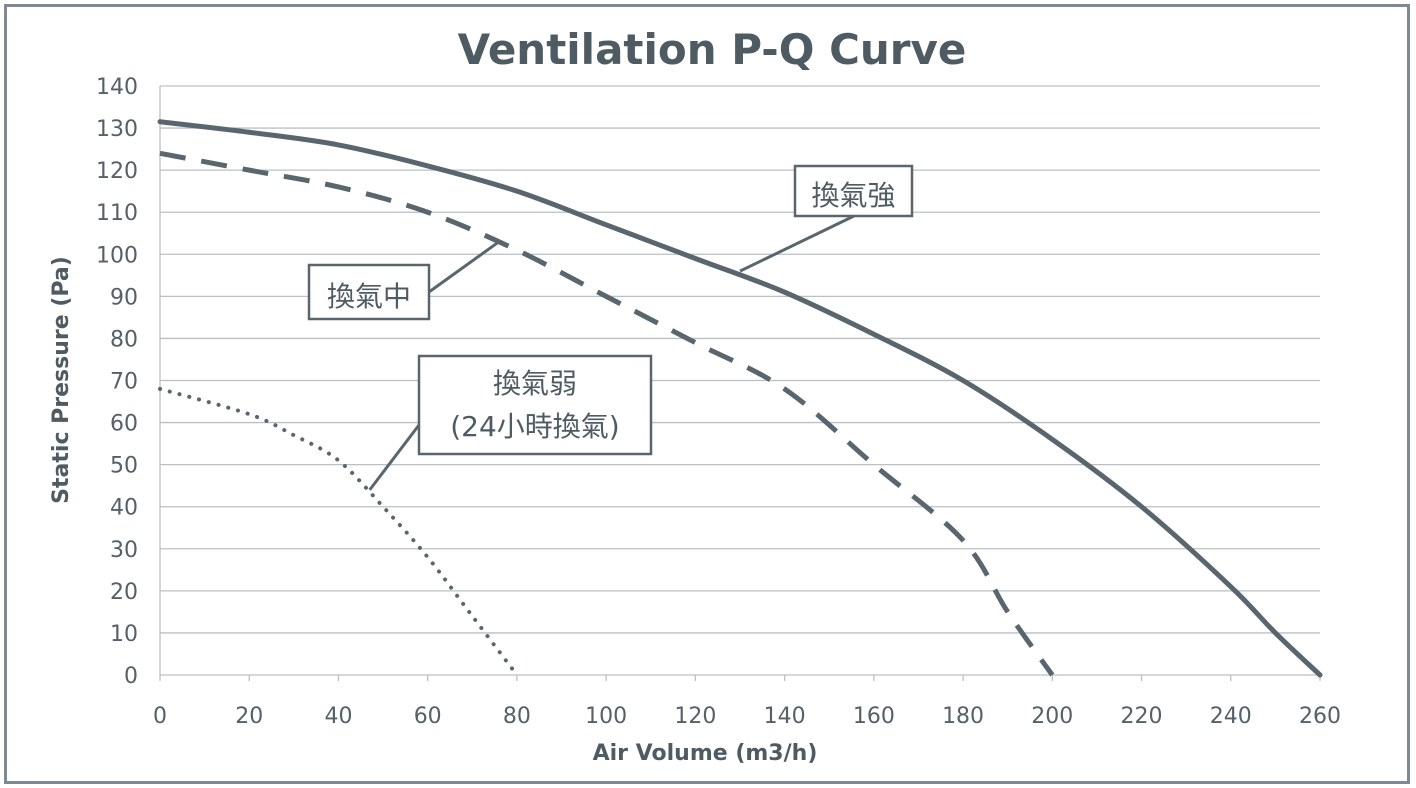  I want to click on x-tick-label: 180, so click(963, 716).